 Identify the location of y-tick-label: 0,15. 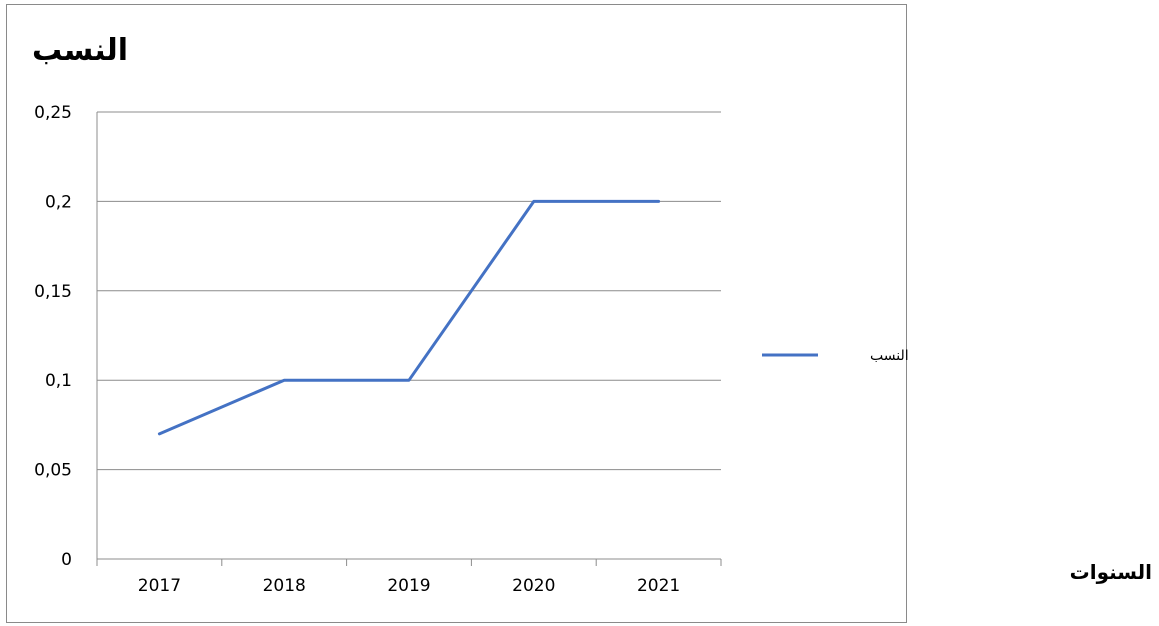
(53, 292).